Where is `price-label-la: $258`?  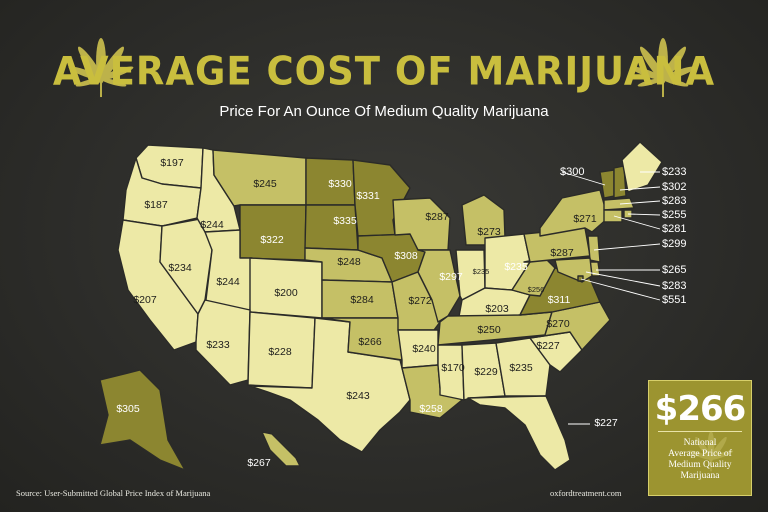 price-label-la: $258 is located at coordinates (431, 409).